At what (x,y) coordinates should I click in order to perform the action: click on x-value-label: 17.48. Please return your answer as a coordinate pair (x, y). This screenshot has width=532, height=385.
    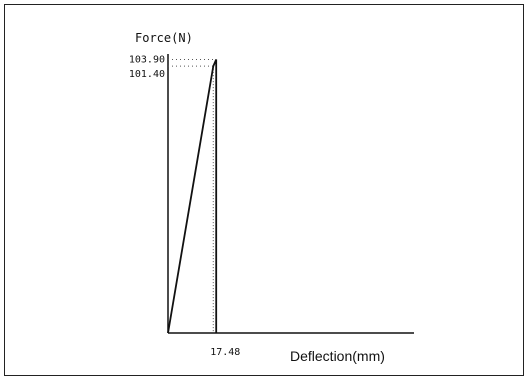
    Looking at the image, I should click on (225, 352).